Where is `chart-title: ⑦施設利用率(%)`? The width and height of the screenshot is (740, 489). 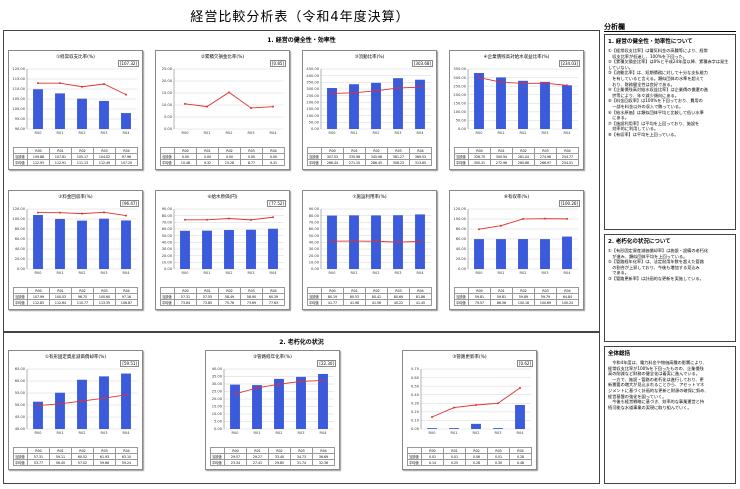 chart-title: ⑦施設利用率(%) is located at coordinates (369, 197).